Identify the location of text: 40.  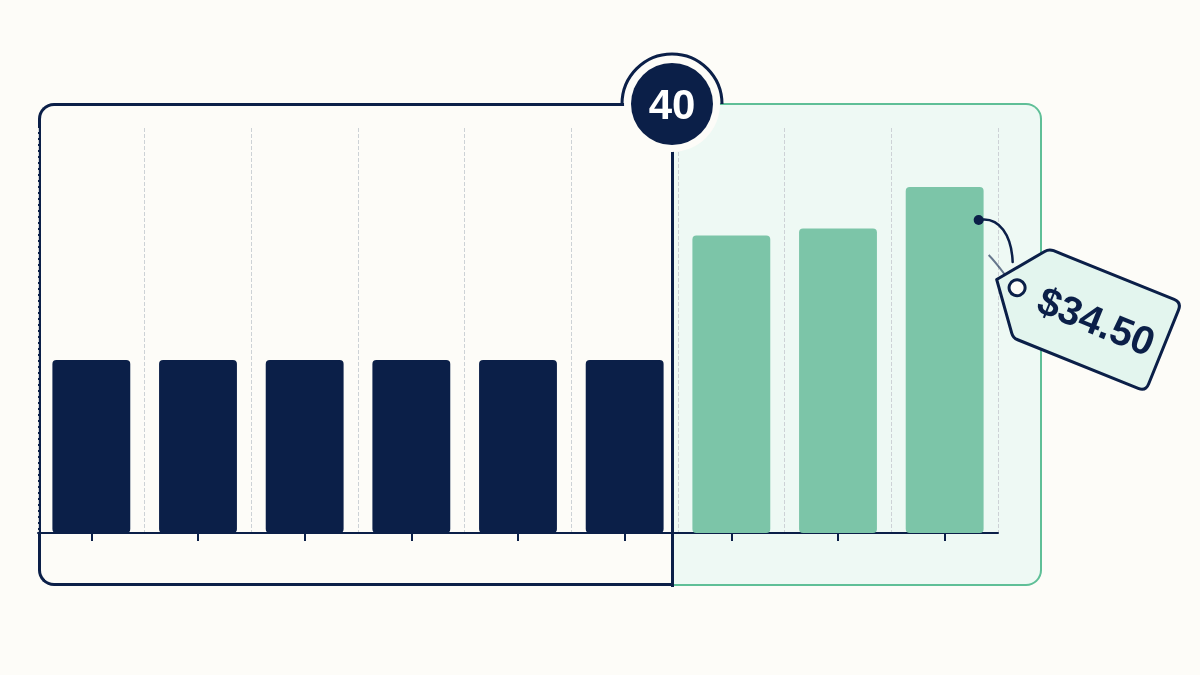
(672, 104).